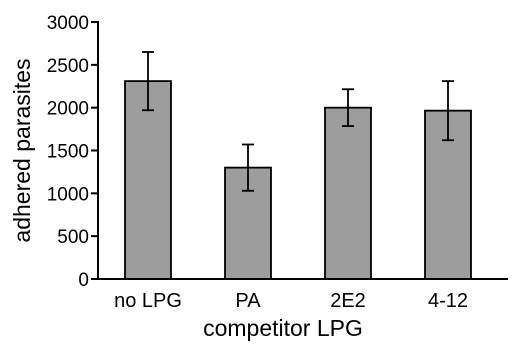 The height and width of the screenshot is (346, 518). Describe the element at coordinates (283, 328) in the screenshot. I see `x-axis-title: competitor LPG` at that location.